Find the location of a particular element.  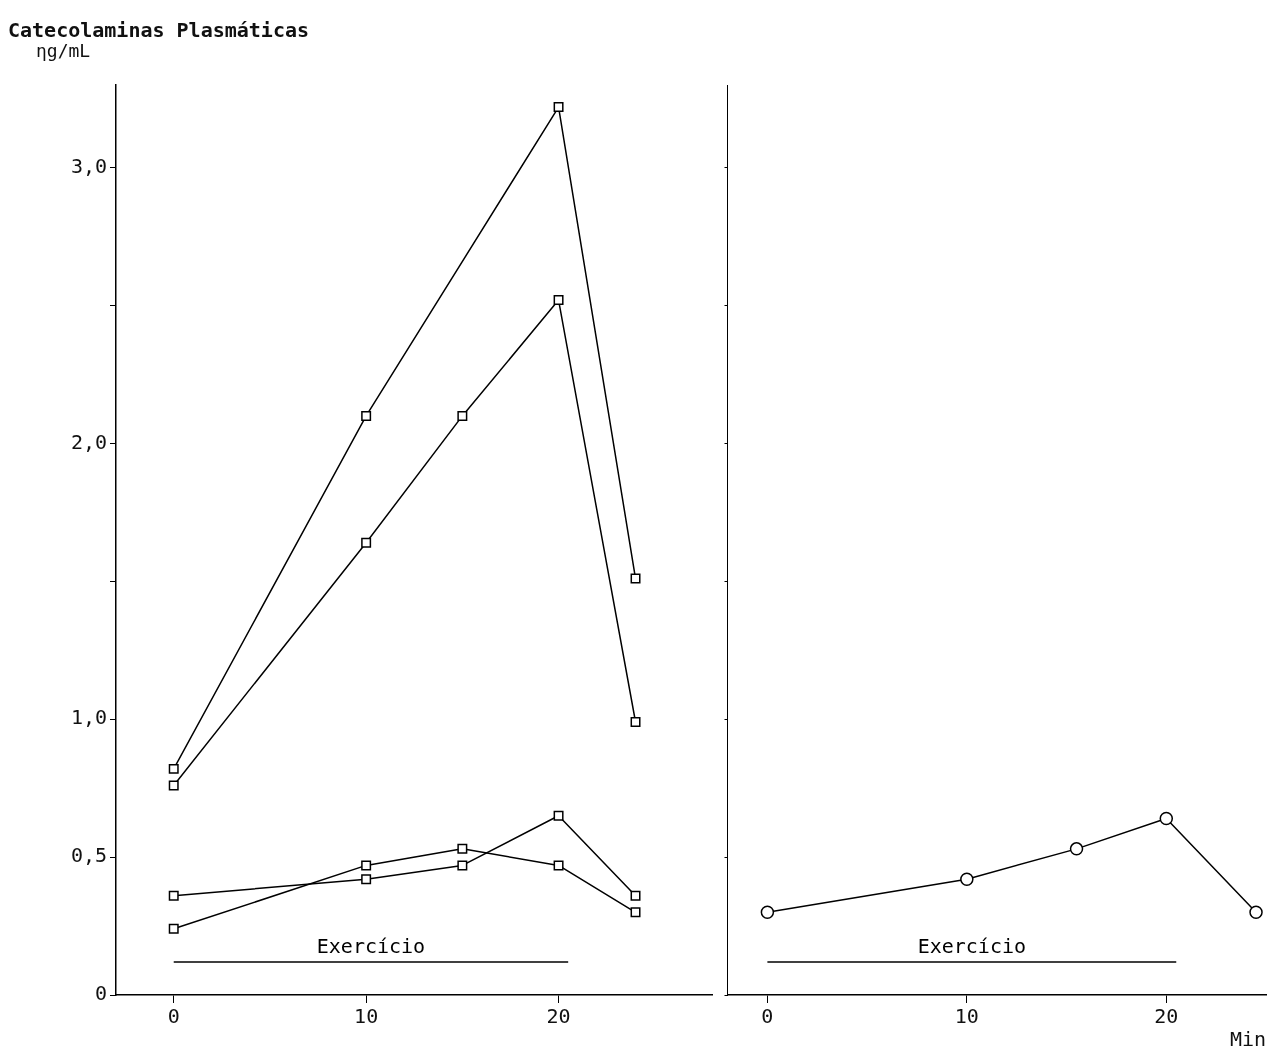

y-tick-label: 0,5 is located at coordinates (88, 855).